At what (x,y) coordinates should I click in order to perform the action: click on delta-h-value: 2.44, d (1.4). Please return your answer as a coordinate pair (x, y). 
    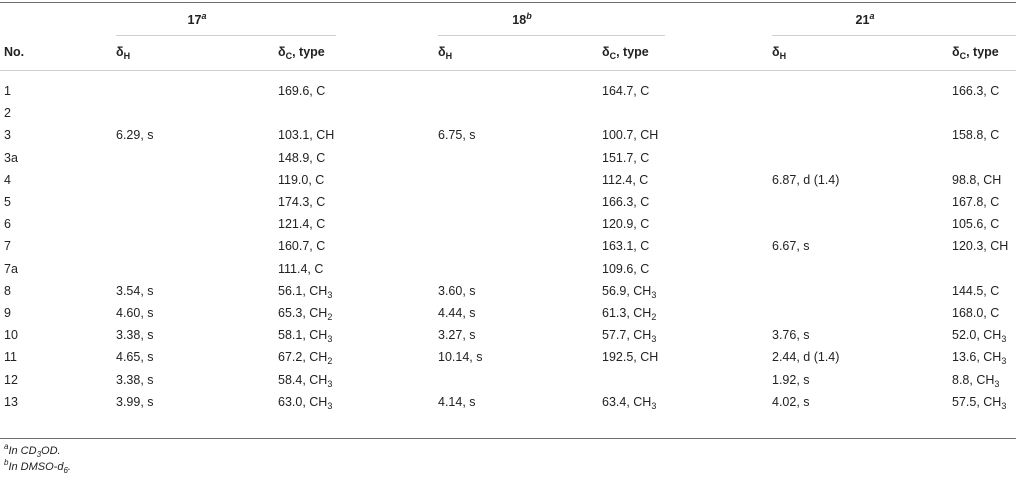
    Looking at the image, I should click on (806, 357).